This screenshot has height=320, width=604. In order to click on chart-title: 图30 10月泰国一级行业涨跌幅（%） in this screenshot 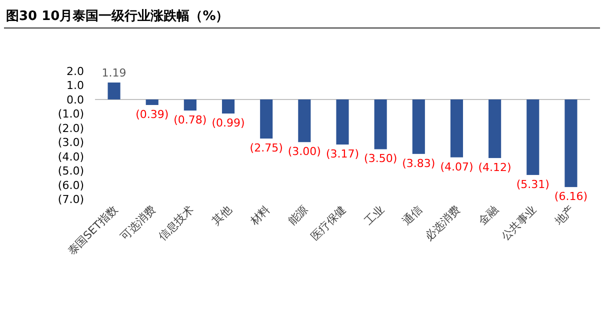, I will do `click(117, 16)`.